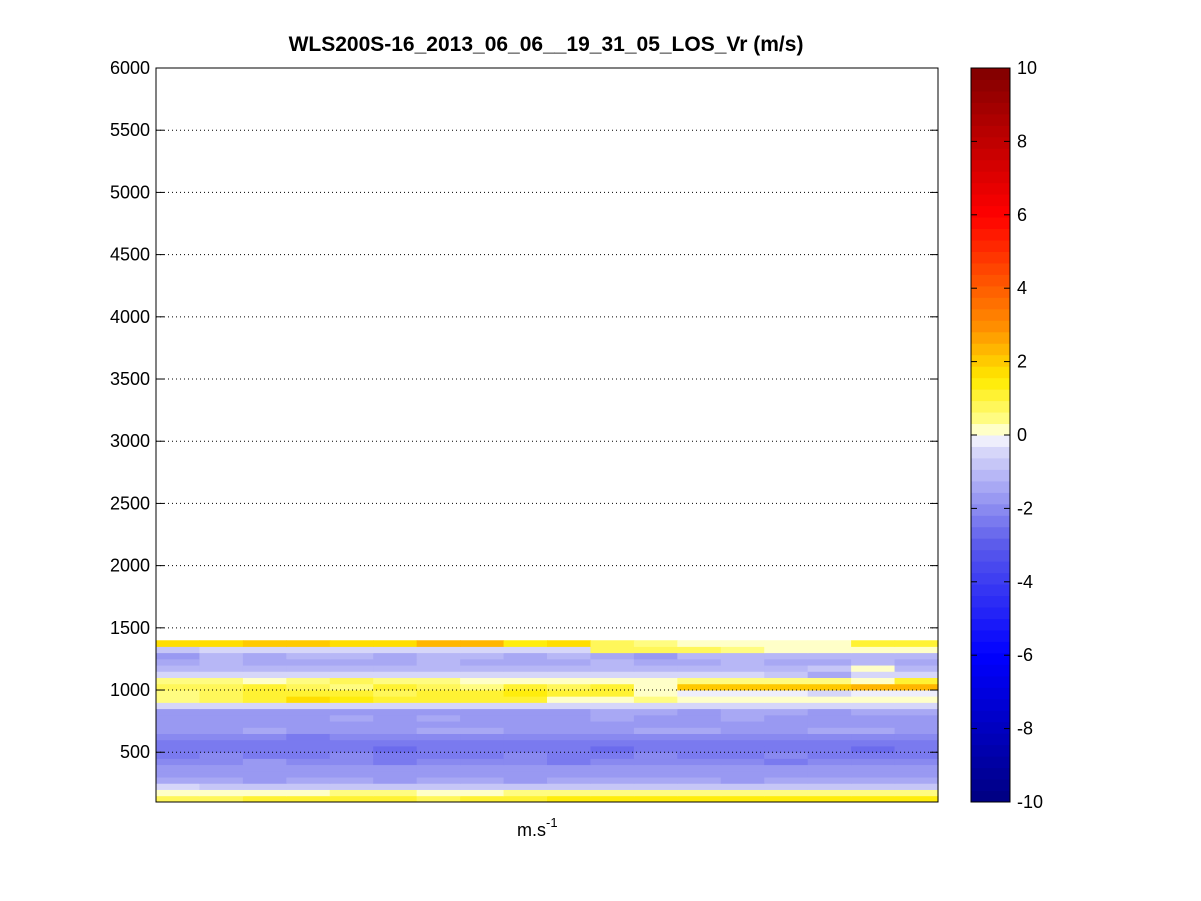 The width and height of the screenshot is (1201, 901). What do you see at coordinates (1007, 435) in the screenshot?
I see `colorbar-ticks: -10 -8 -6 -4 -2 0 2 4 6 8 10` at bounding box center [1007, 435].